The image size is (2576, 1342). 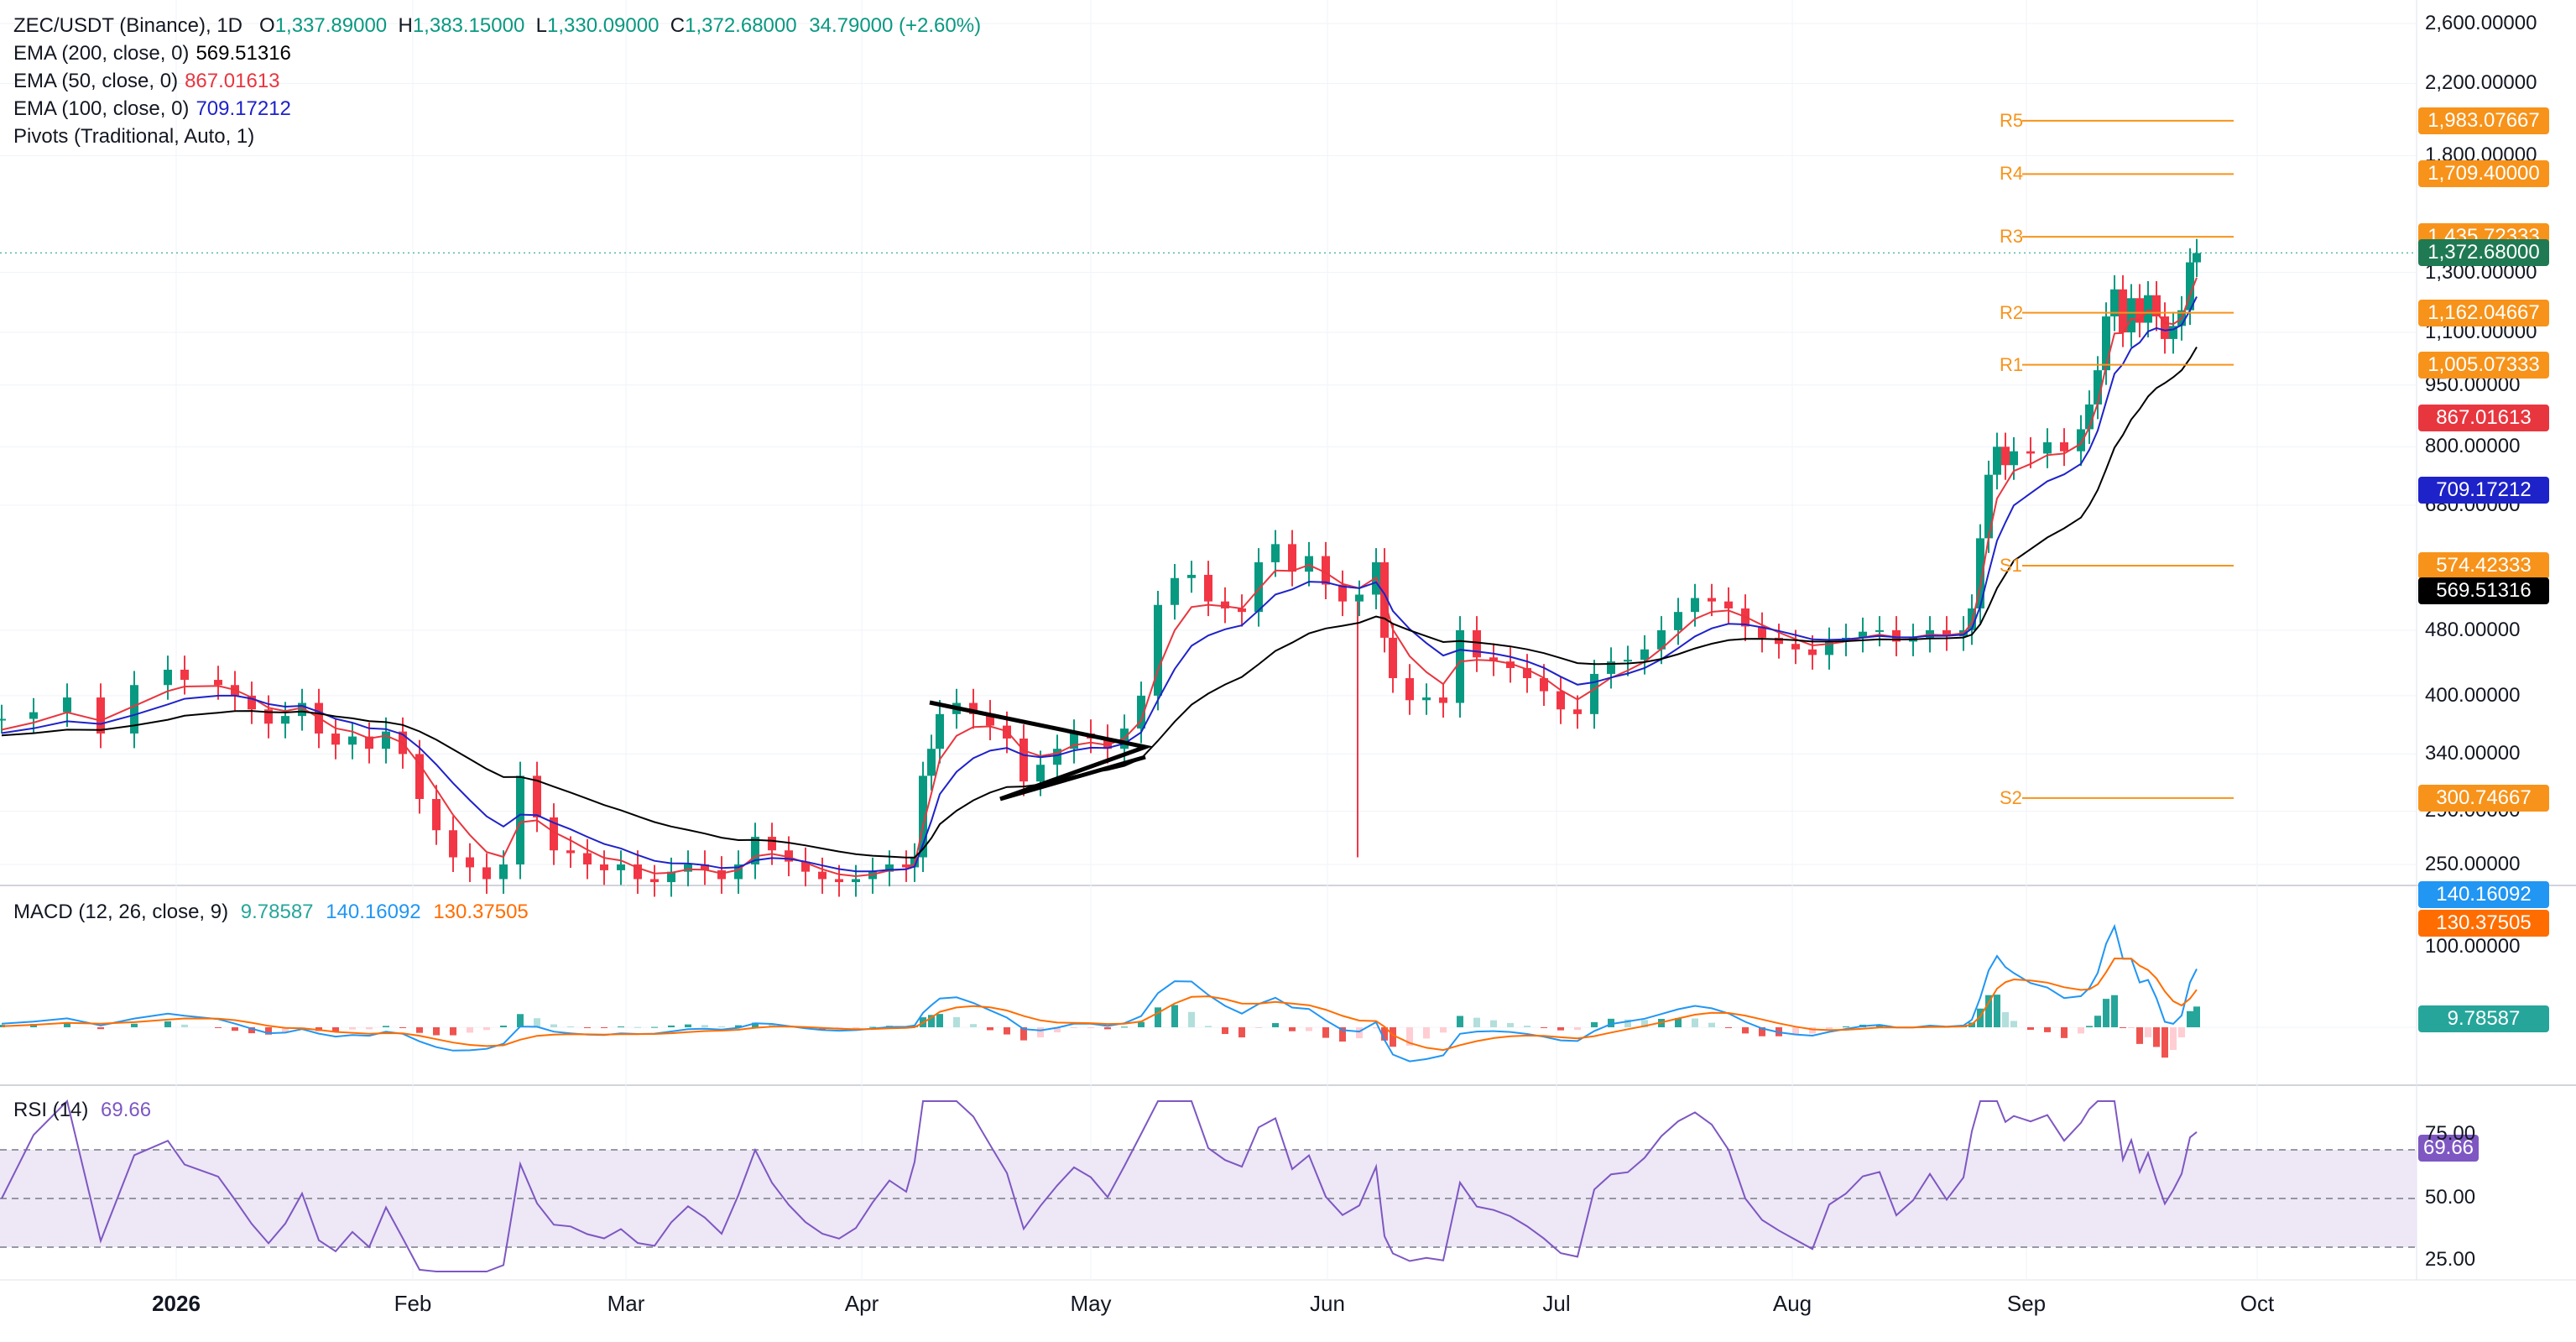 I want to click on pivot-label-r2: R2, so click(x=2012, y=312).